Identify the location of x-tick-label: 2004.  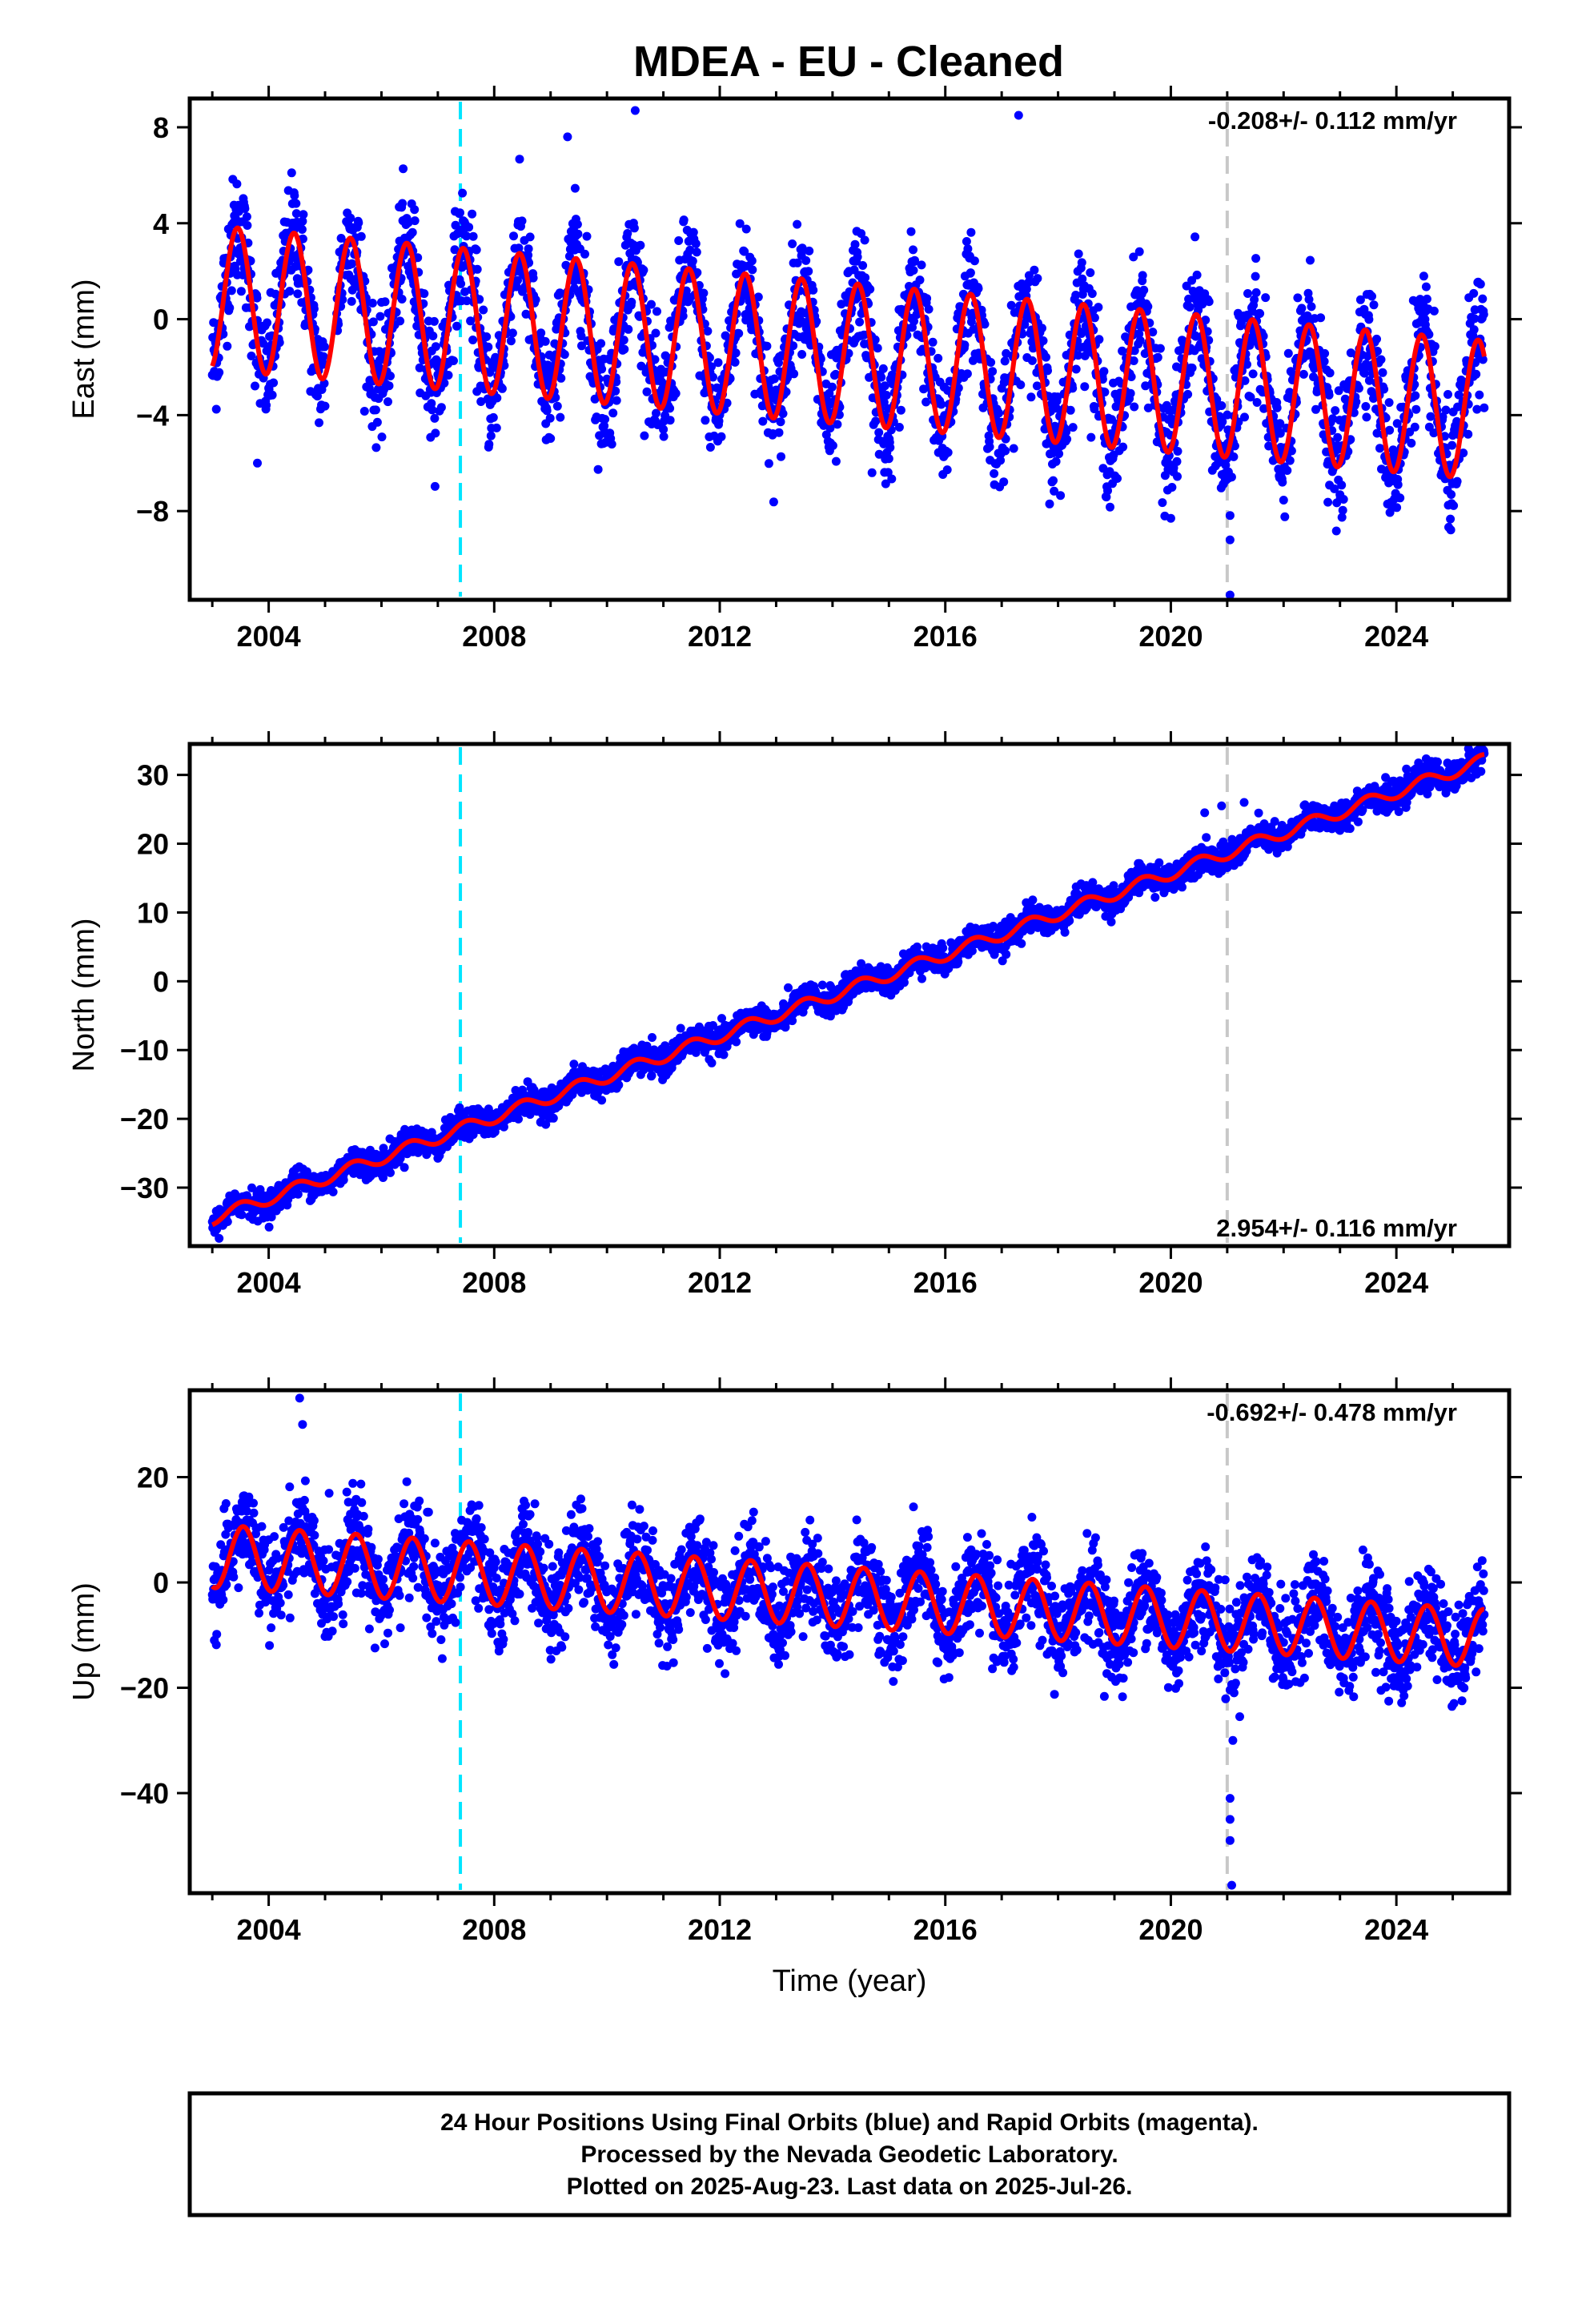
(269, 636).